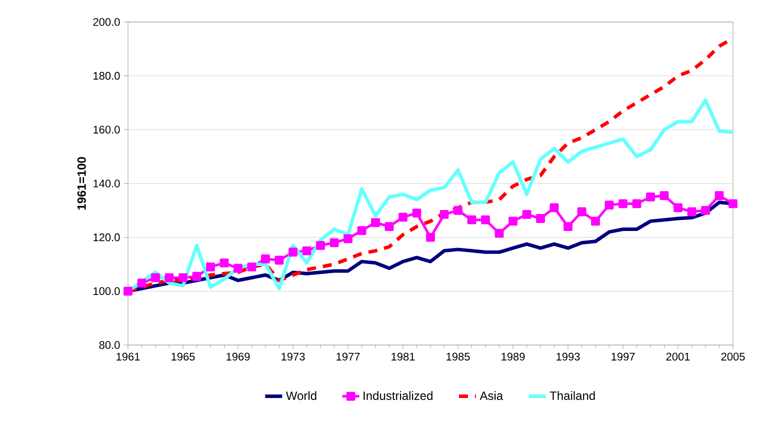 The image size is (758, 430). What do you see at coordinates (398, 395) in the screenshot?
I see `legend-label: Industrialized` at bounding box center [398, 395].